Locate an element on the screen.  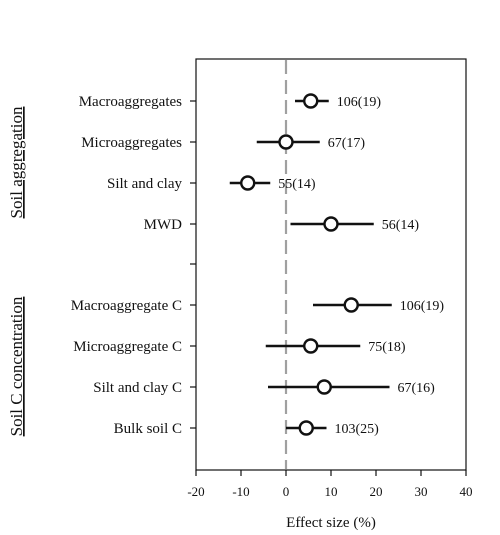
group-titles: Soil aggregation Soil C concentration is located at coordinates (16, 271).